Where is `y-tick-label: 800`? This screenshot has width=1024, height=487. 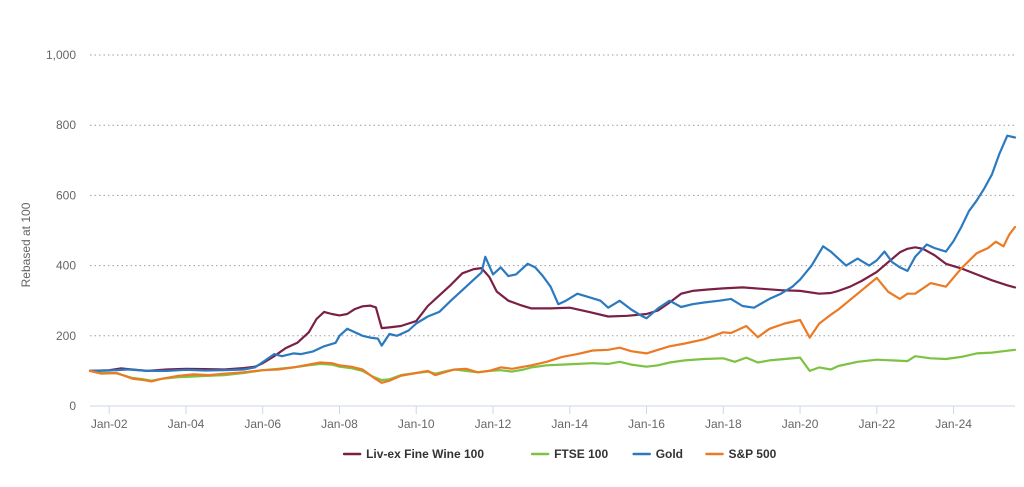
y-tick-label: 800 is located at coordinates (66, 125).